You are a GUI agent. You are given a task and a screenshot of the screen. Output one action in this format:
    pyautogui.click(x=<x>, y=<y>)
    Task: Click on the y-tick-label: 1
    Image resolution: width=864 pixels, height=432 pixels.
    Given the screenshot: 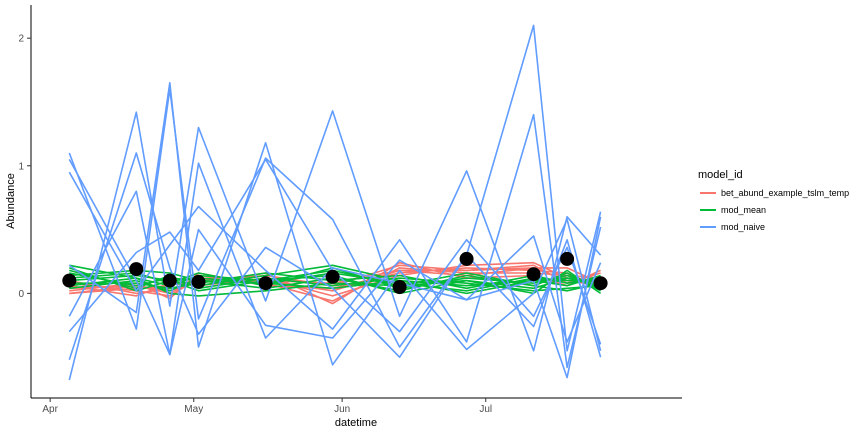 What is the action you would take?
    pyautogui.click(x=21, y=166)
    